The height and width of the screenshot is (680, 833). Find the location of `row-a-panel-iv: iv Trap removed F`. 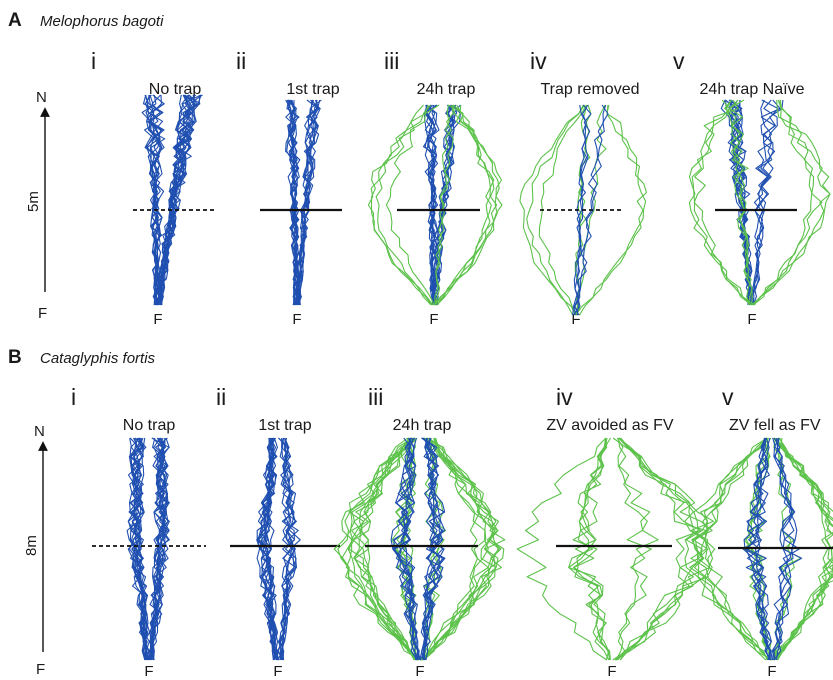

row-a-panel-iv: iv Trap removed F is located at coordinates (583, 188).